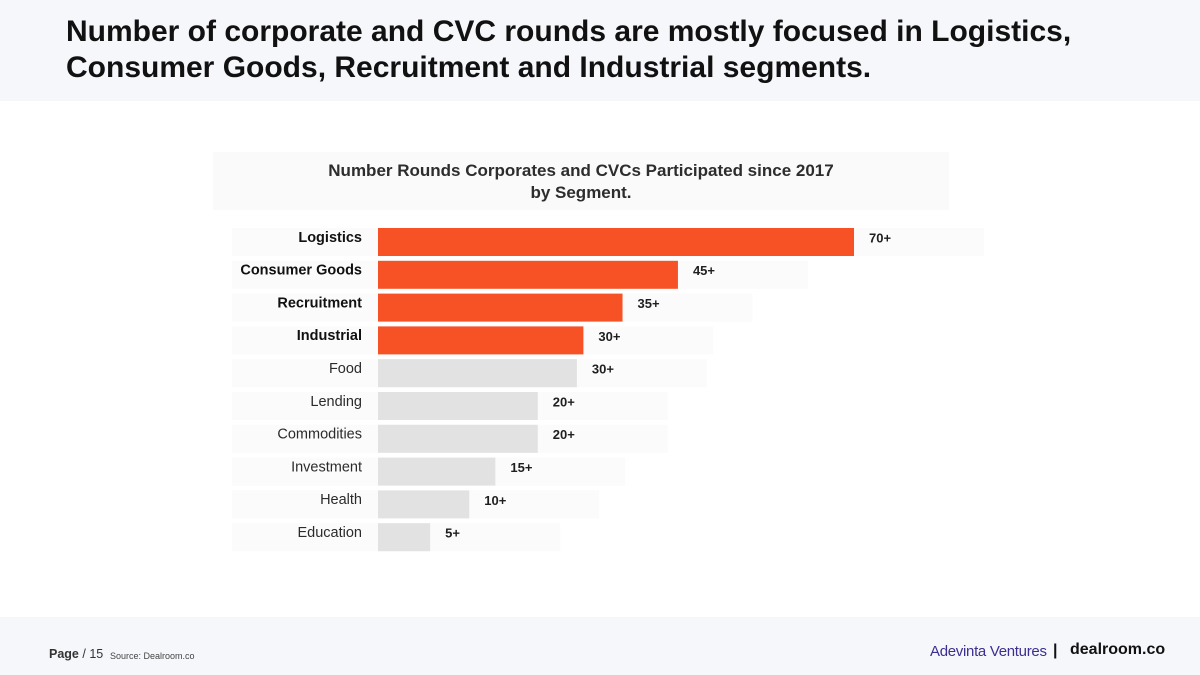 This screenshot has width=1200, height=675. What do you see at coordinates (521, 467) in the screenshot?
I see `value-label: 15+` at bounding box center [521, 467].